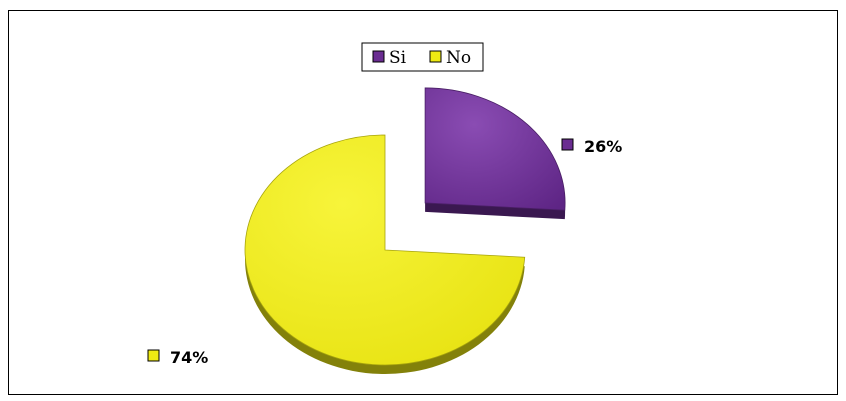 The width and height of the screenshot is (846, 401). I want to click on data-label-si: 26%, so click(603, 146).